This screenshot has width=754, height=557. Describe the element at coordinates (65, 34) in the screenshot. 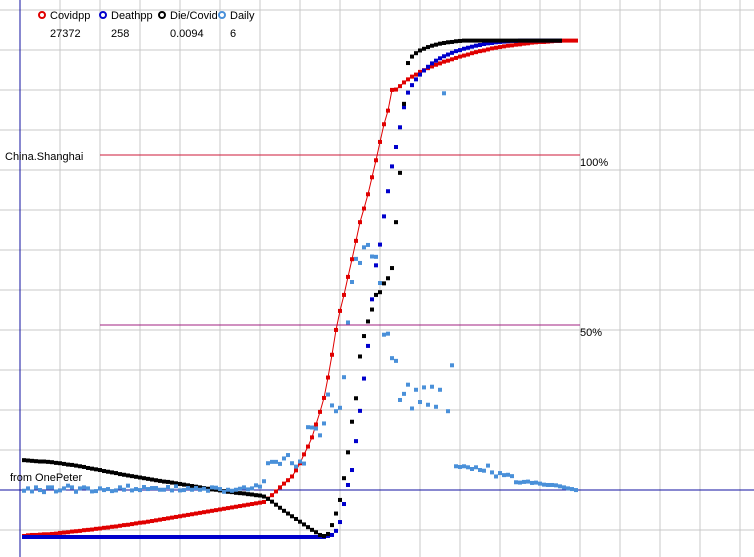

I see `legend-value-covidpp: 27372` at that location.